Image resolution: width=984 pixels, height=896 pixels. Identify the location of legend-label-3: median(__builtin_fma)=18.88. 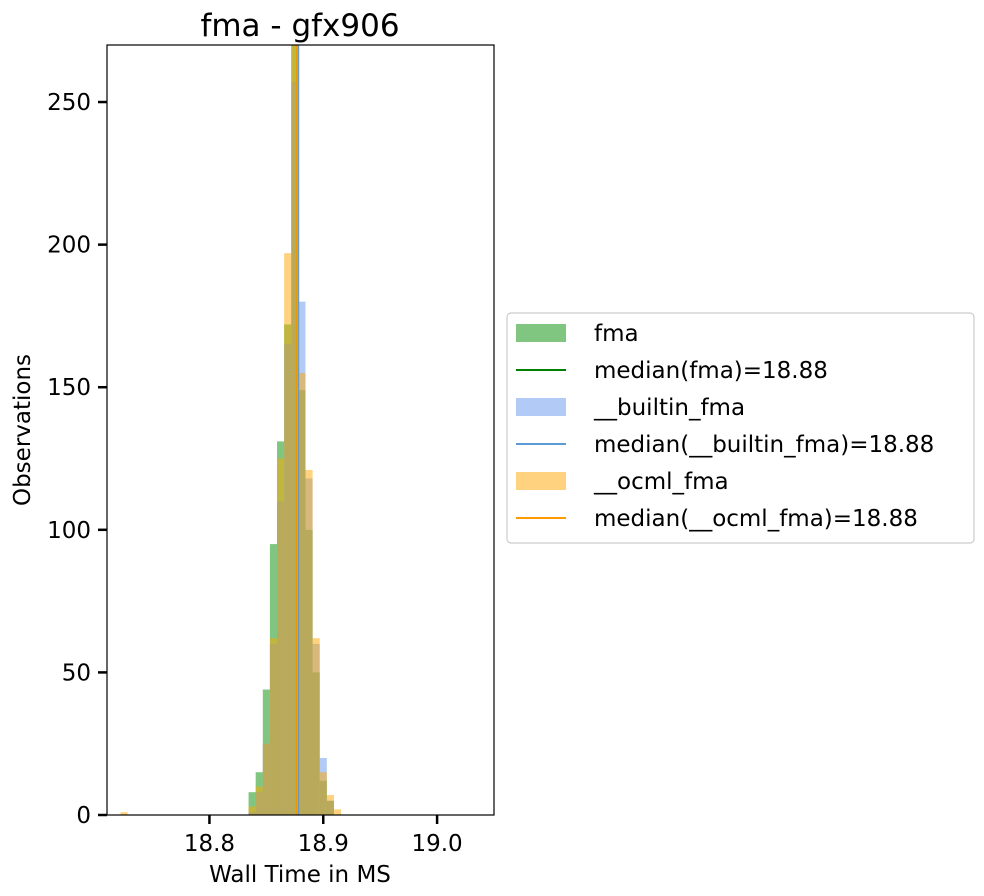
(764, 445).